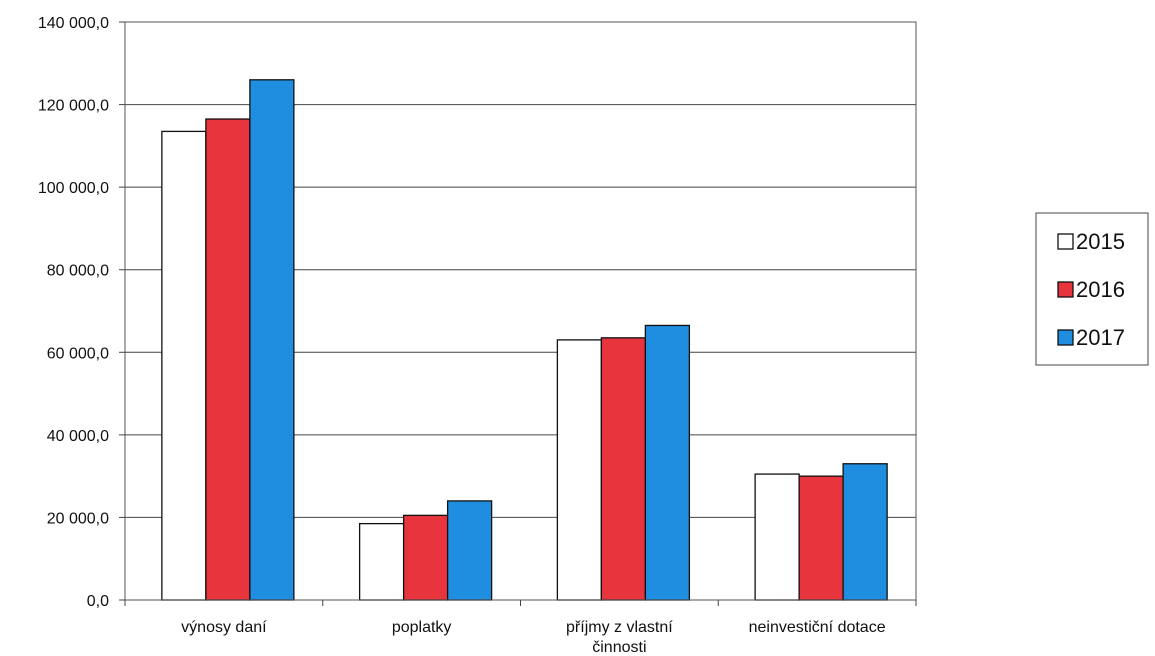 The width and height of the screenshot is (1155, 656). What do you see at coordinates (619, 647) in the screenshot?
I see `x-category-label: činnosti` at bounding box center [619, 647].